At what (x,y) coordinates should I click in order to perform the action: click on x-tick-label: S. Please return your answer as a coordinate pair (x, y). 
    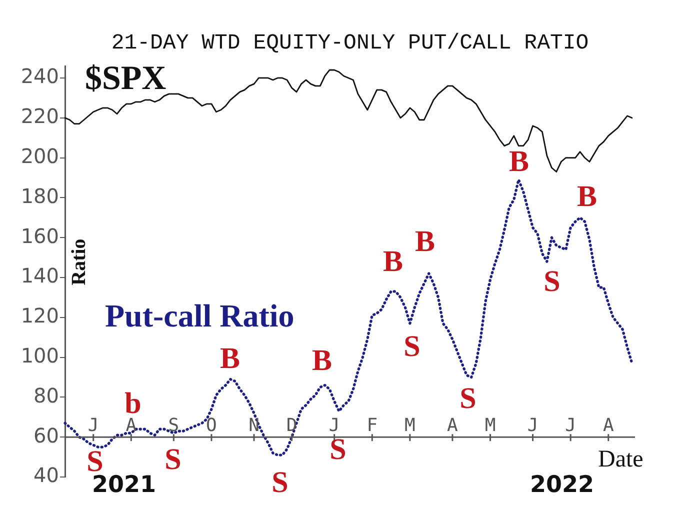
    Looking at the image, I should click on (174, 425).